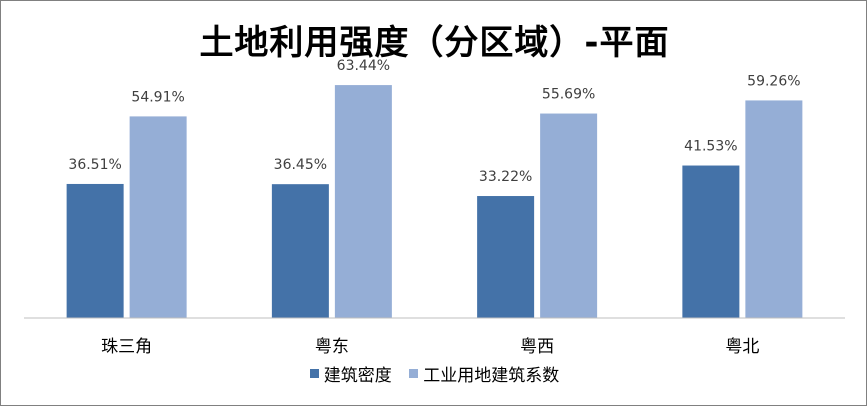 The width and height of the screenshot is (867, 406). Describe the element at coordinates (505, 177) in the screenshot. I see `data-label-building-density-2: 33.22%` at that location.